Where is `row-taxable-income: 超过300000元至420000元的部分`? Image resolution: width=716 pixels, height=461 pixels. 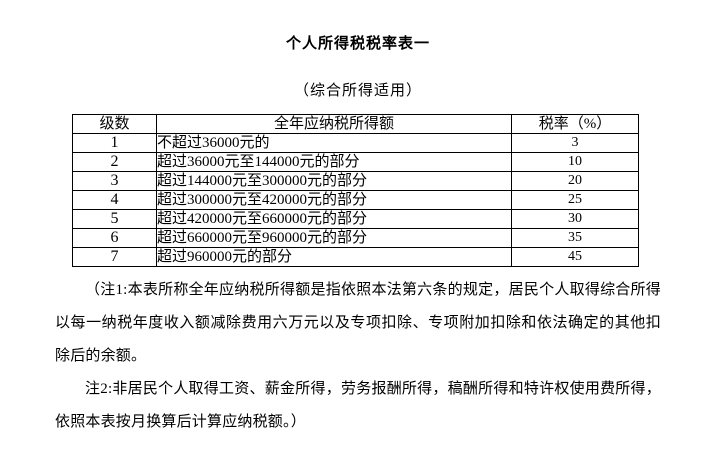 row-taxable-income: 超过300000元至420000元的部分 is located at coordinates (334, 200).